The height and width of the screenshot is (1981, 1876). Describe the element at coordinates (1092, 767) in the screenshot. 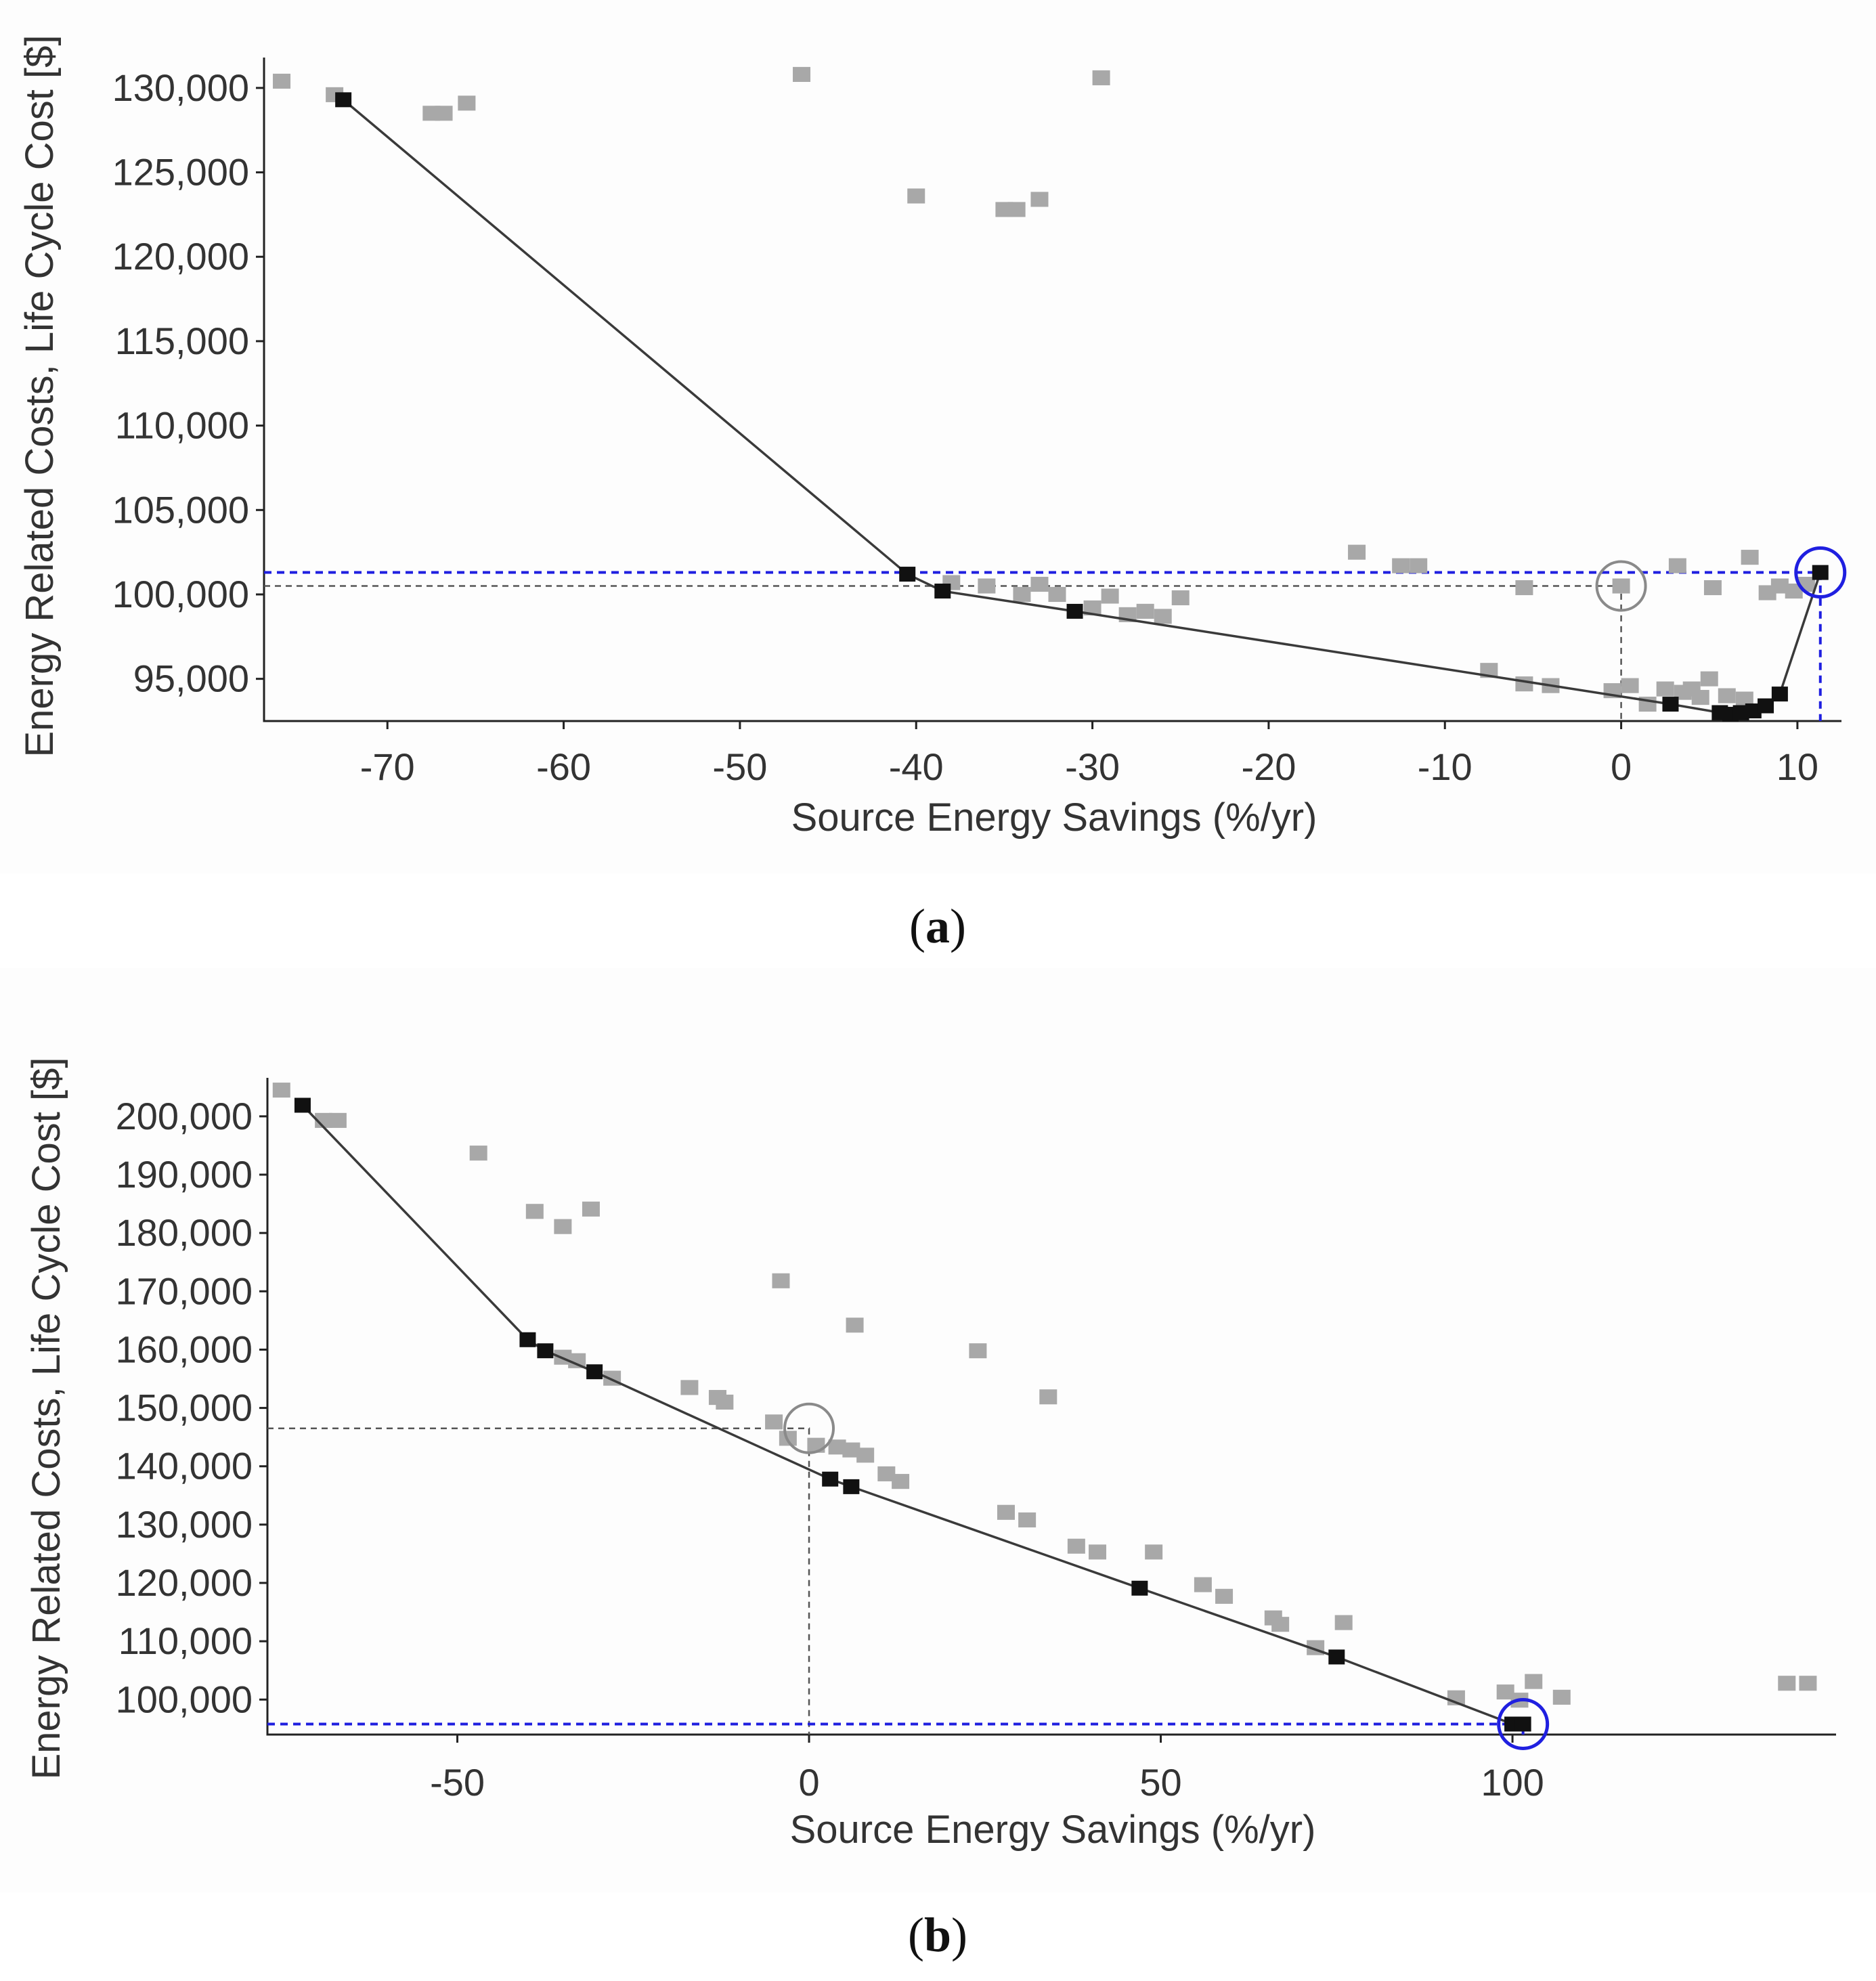

I see `x-tick-label: -30` at that location.